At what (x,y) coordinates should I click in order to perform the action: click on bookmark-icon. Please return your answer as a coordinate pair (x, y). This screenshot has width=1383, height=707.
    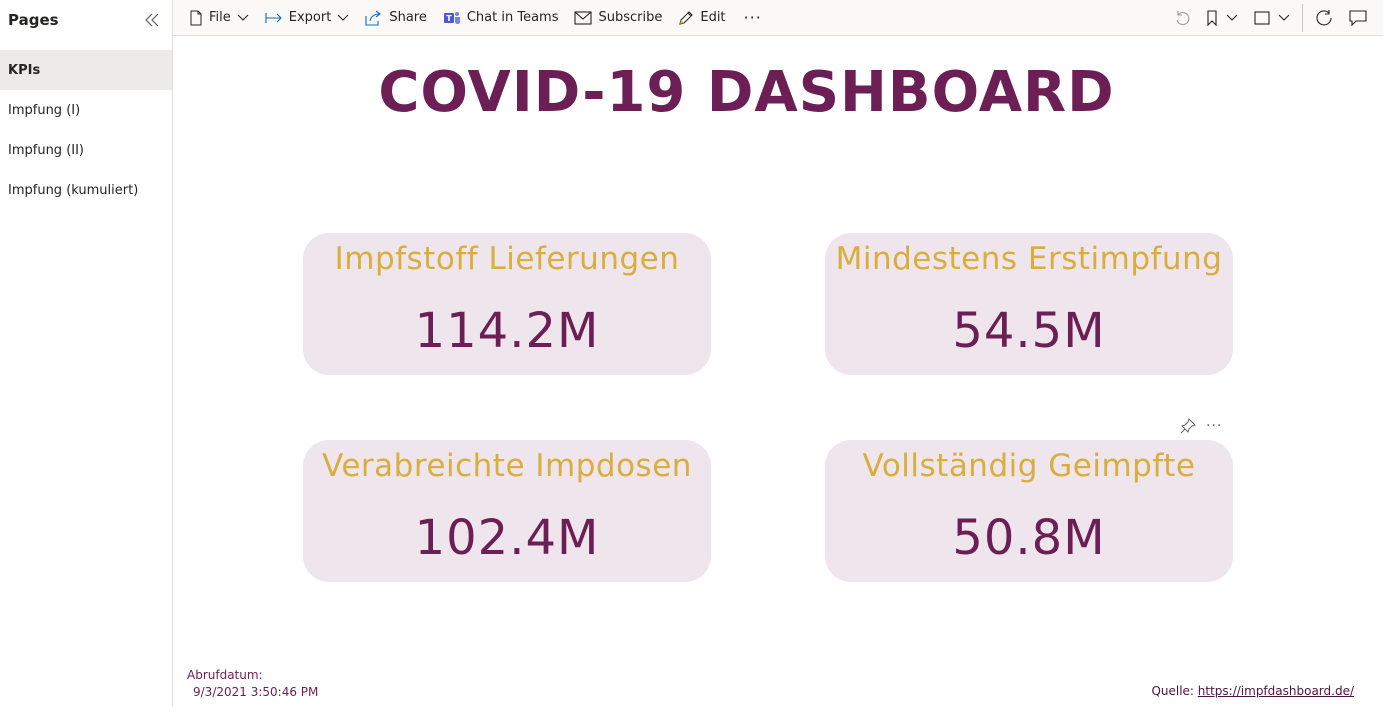
    Looking at the image, I should click on (1212, 17).